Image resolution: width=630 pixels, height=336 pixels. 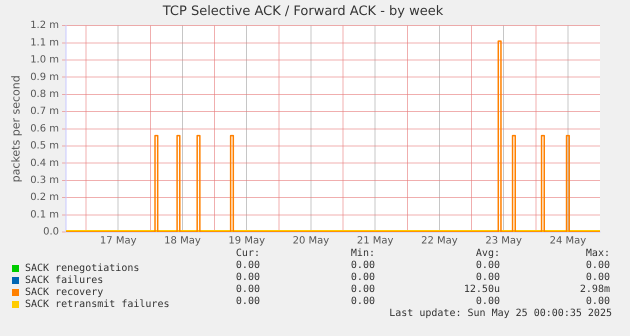 What do you see at coordinates (488, 253) in the screenshot?
I see `text: Avg:` at bounding box center [488, 253].